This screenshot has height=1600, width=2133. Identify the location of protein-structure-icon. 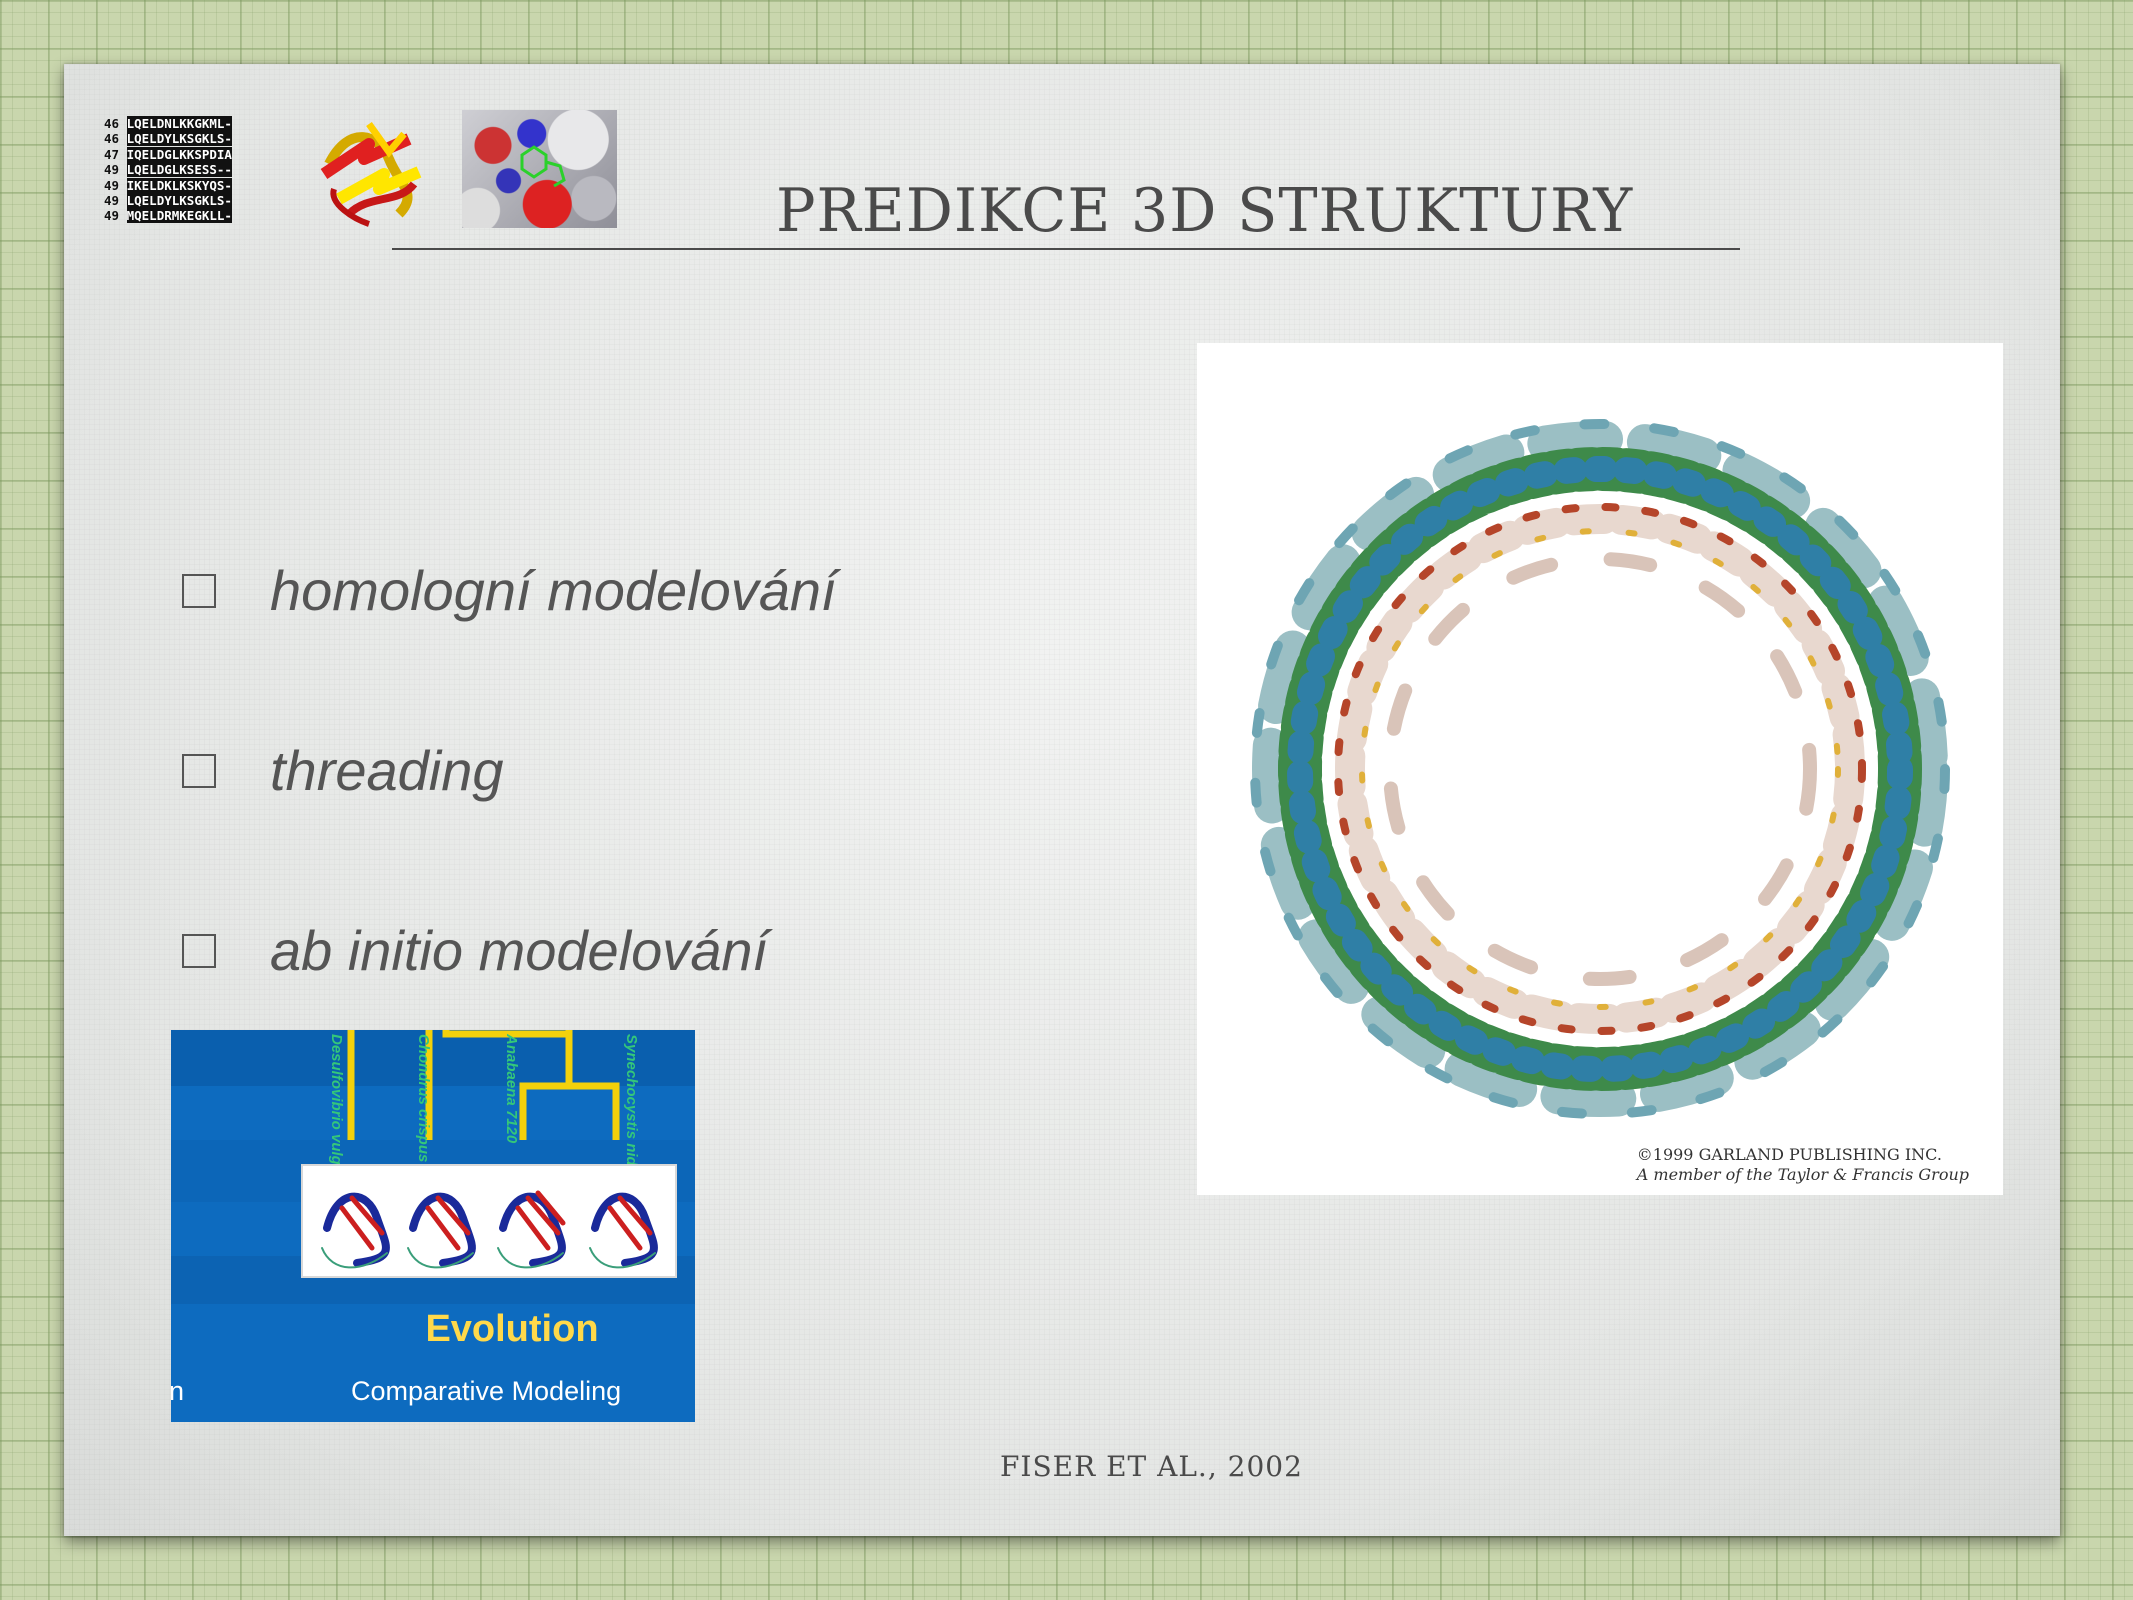
(489, 1229).